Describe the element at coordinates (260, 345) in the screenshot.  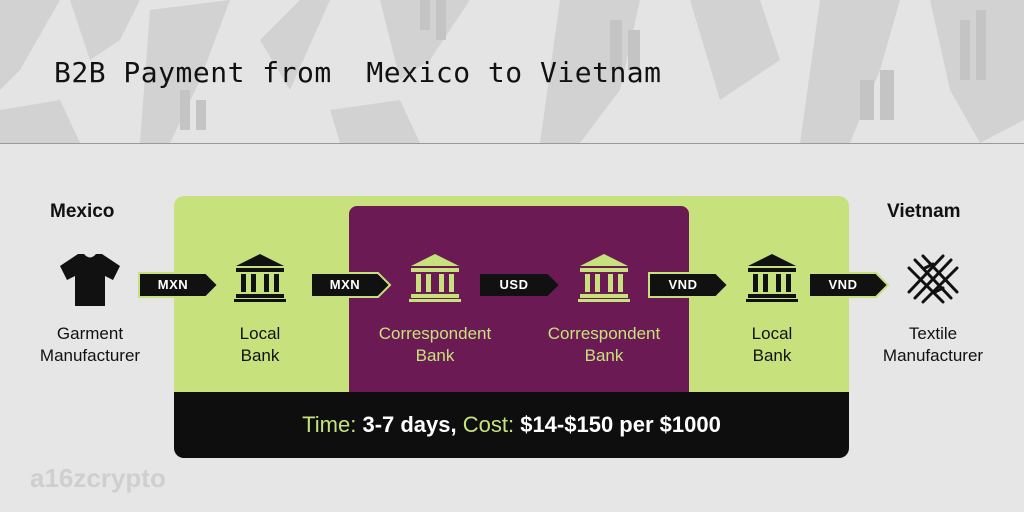
I see `node-label-local-bank-mexico: Local Bank` at that location.